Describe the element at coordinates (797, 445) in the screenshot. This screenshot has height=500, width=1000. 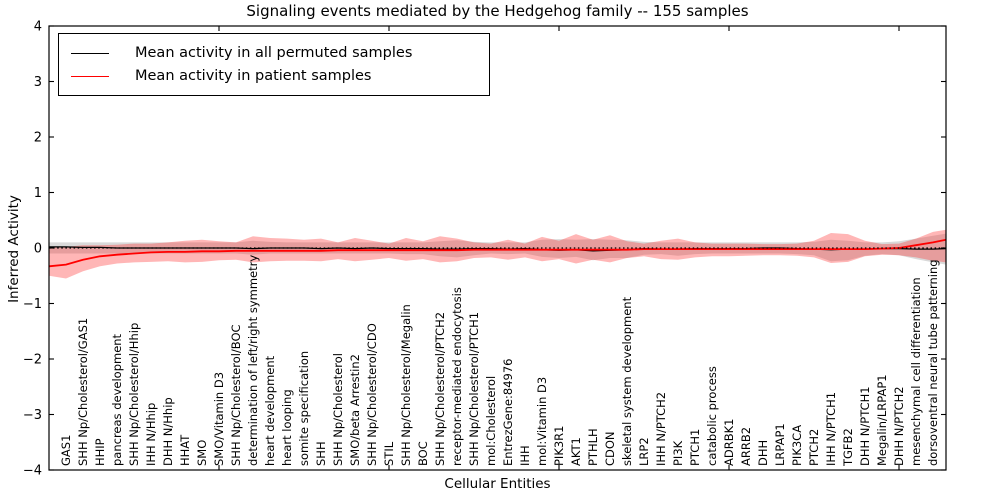
I see `x-category-label: PIK3CA` at that location.